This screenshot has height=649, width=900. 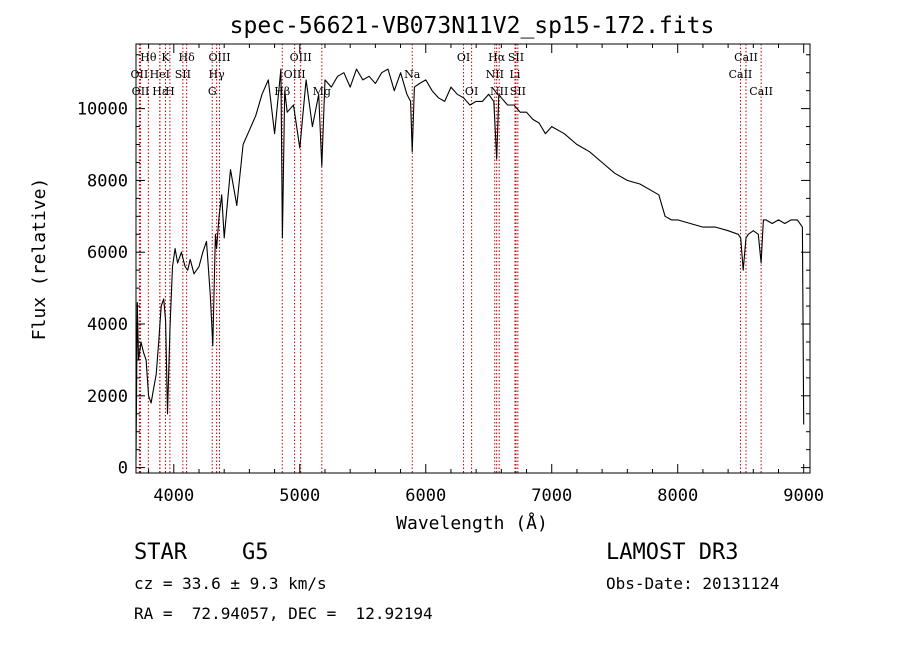 I want to click on line-label-11: G, so click(x=212, y=91).